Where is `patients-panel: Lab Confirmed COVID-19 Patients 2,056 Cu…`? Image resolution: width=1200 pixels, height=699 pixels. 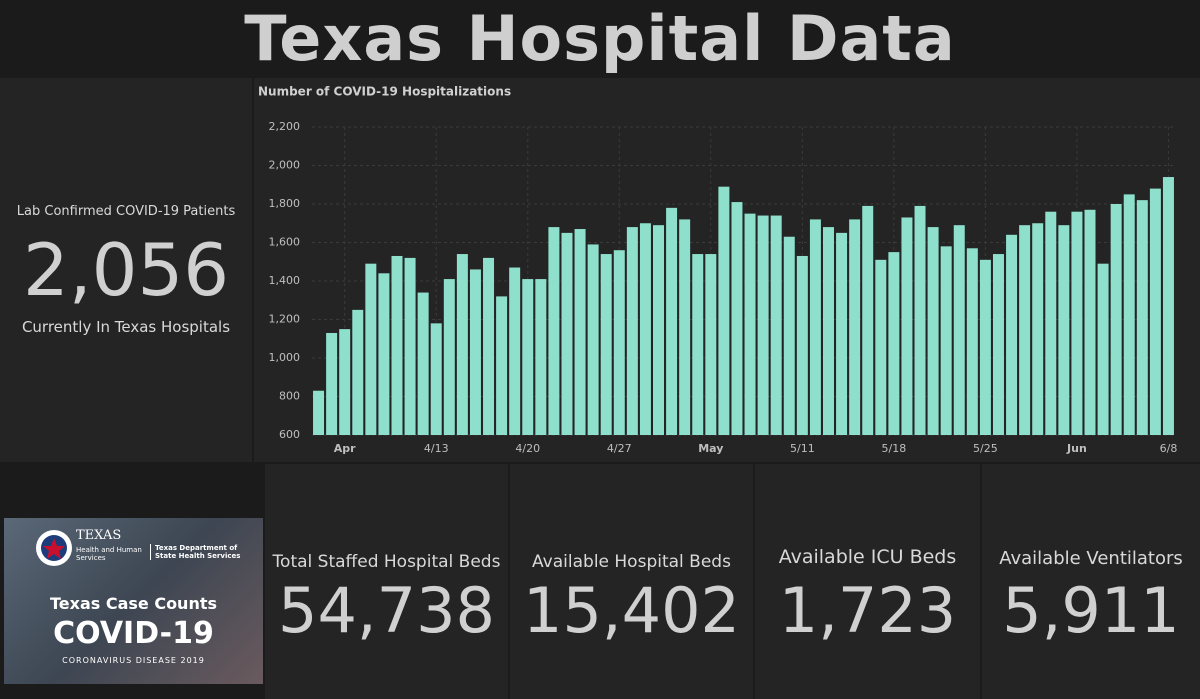 patients-panel: Lab Confirmed COVID-19 Patients 2,056 Cu… is located at coordinates (126, 270).